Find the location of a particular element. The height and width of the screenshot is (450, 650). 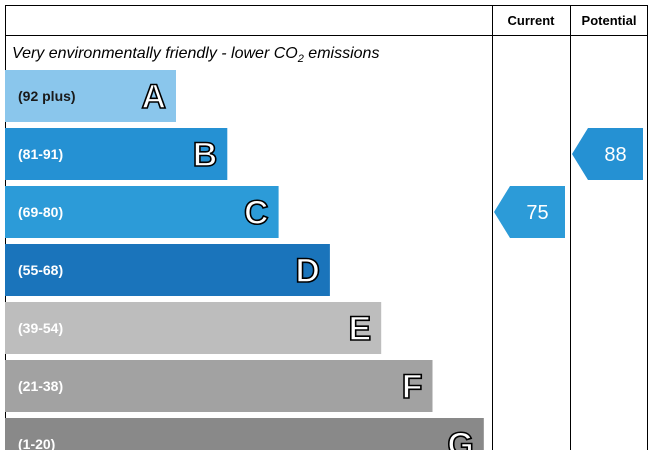

band-range: (69-80) is located at coordinates (40, 212).